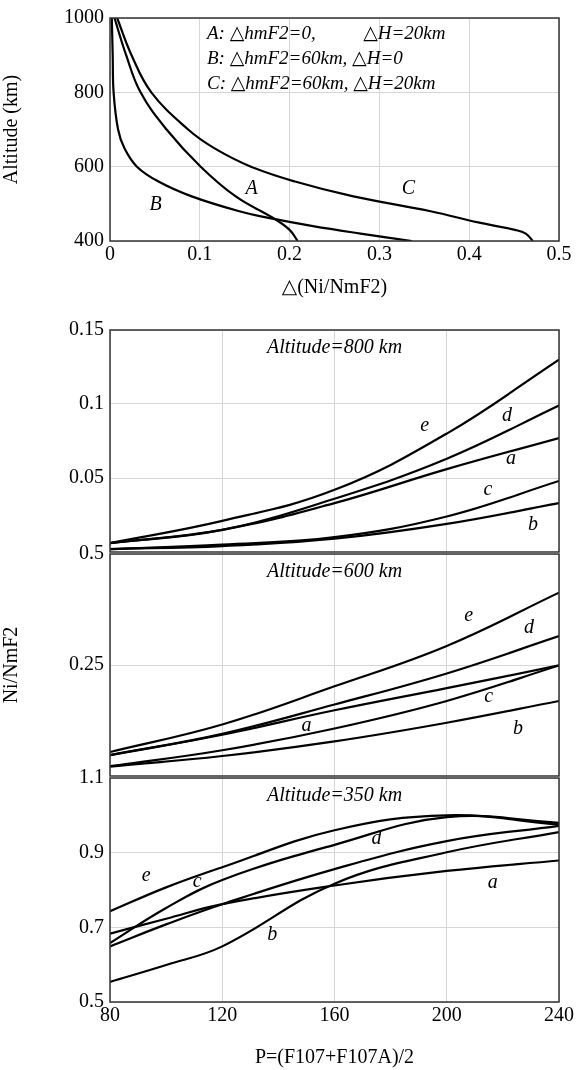  Describe the element at coordinates (11, 129) in the screenshot. I see `y-axis-title: Altitude (km)` at that location.